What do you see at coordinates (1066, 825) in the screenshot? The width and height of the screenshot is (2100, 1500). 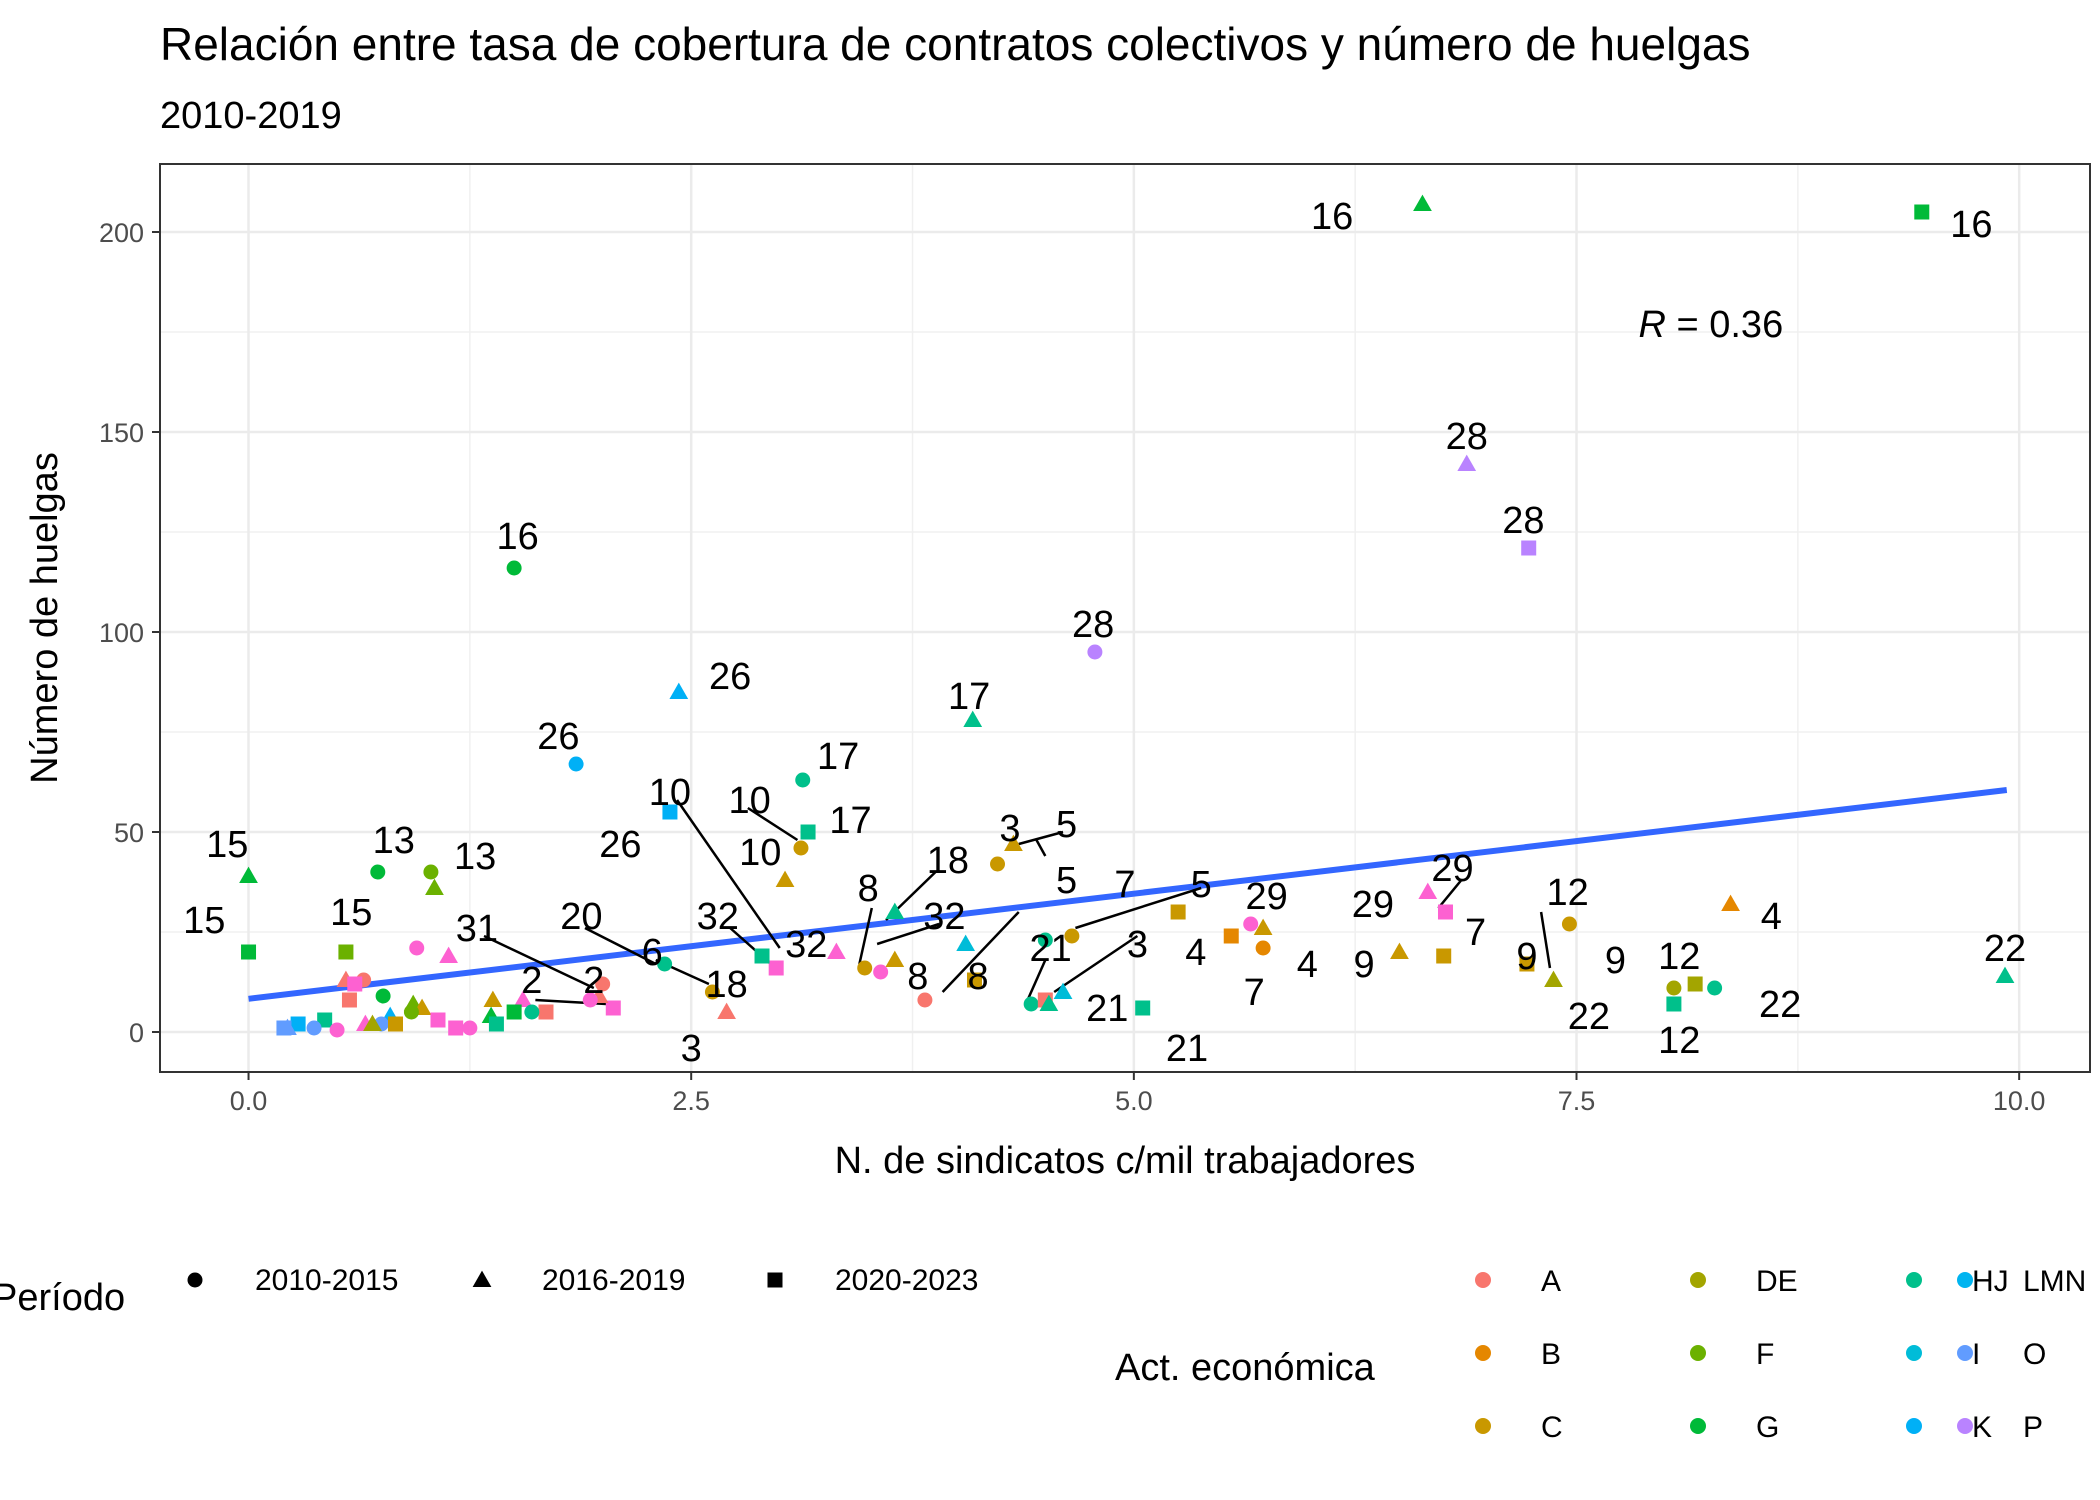 I see `point-label: 5` at bounding box center [1066, 825].